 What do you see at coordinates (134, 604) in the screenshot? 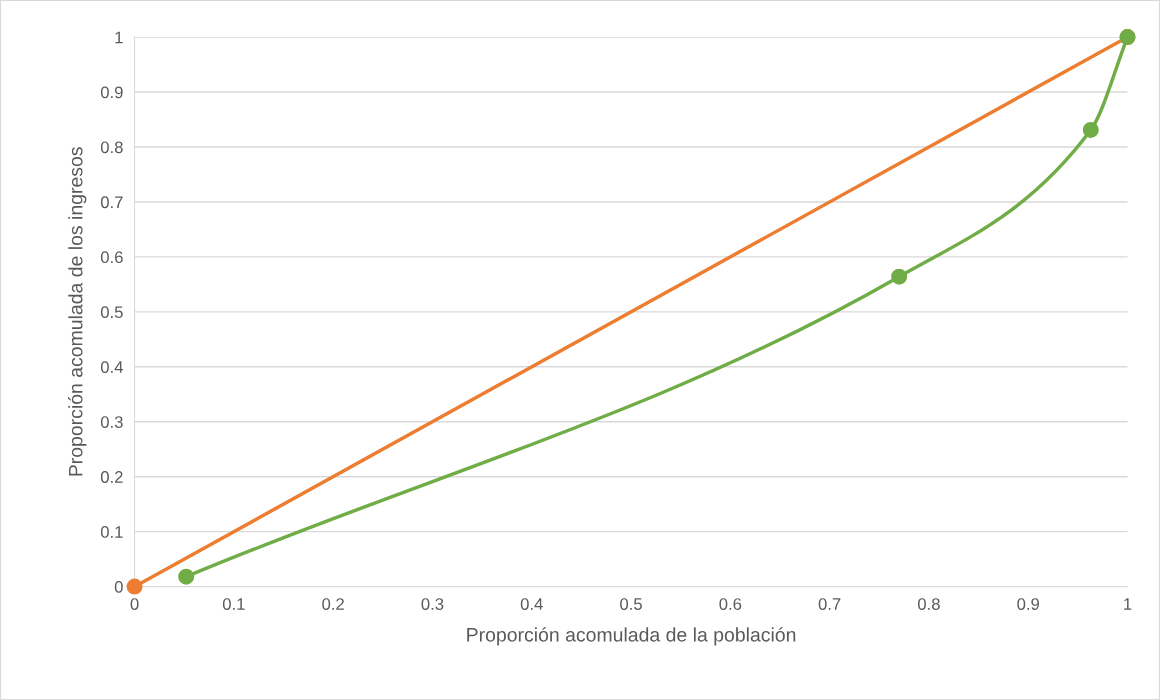
I see `x-tick-label: 0` at bounding box center [134, 604].